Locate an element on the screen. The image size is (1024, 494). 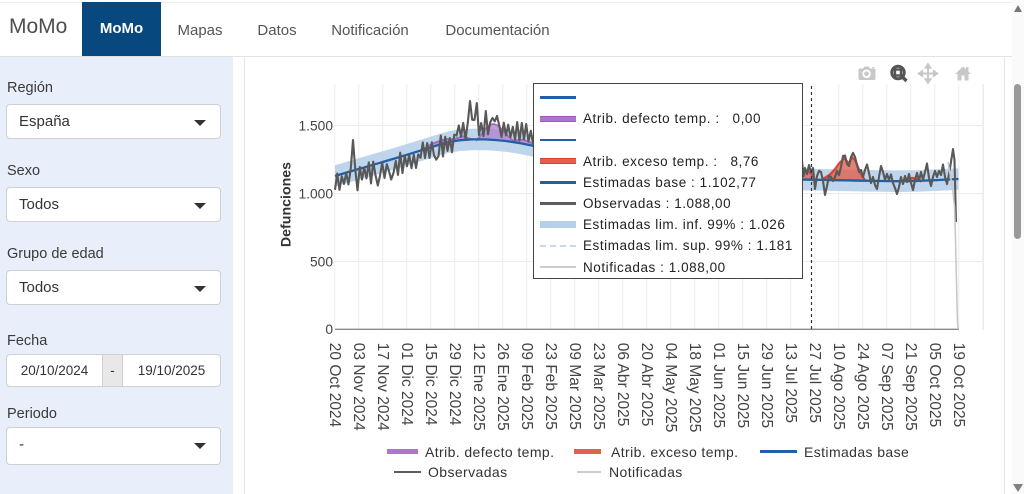
svg-text: 09 Mar 2025 is located at coordinates (574, 386).